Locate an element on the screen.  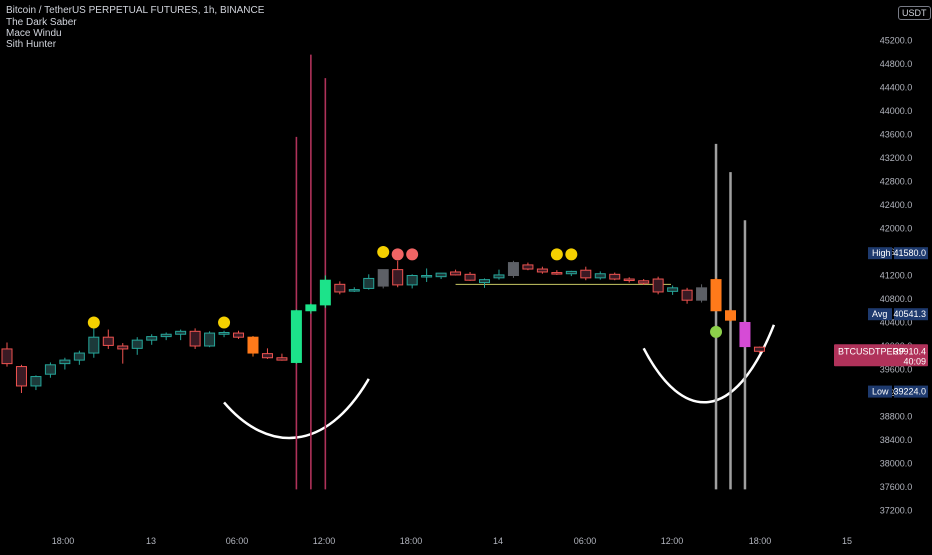
price-axis-label: 37600.0 is located at coordinates (896, 487).